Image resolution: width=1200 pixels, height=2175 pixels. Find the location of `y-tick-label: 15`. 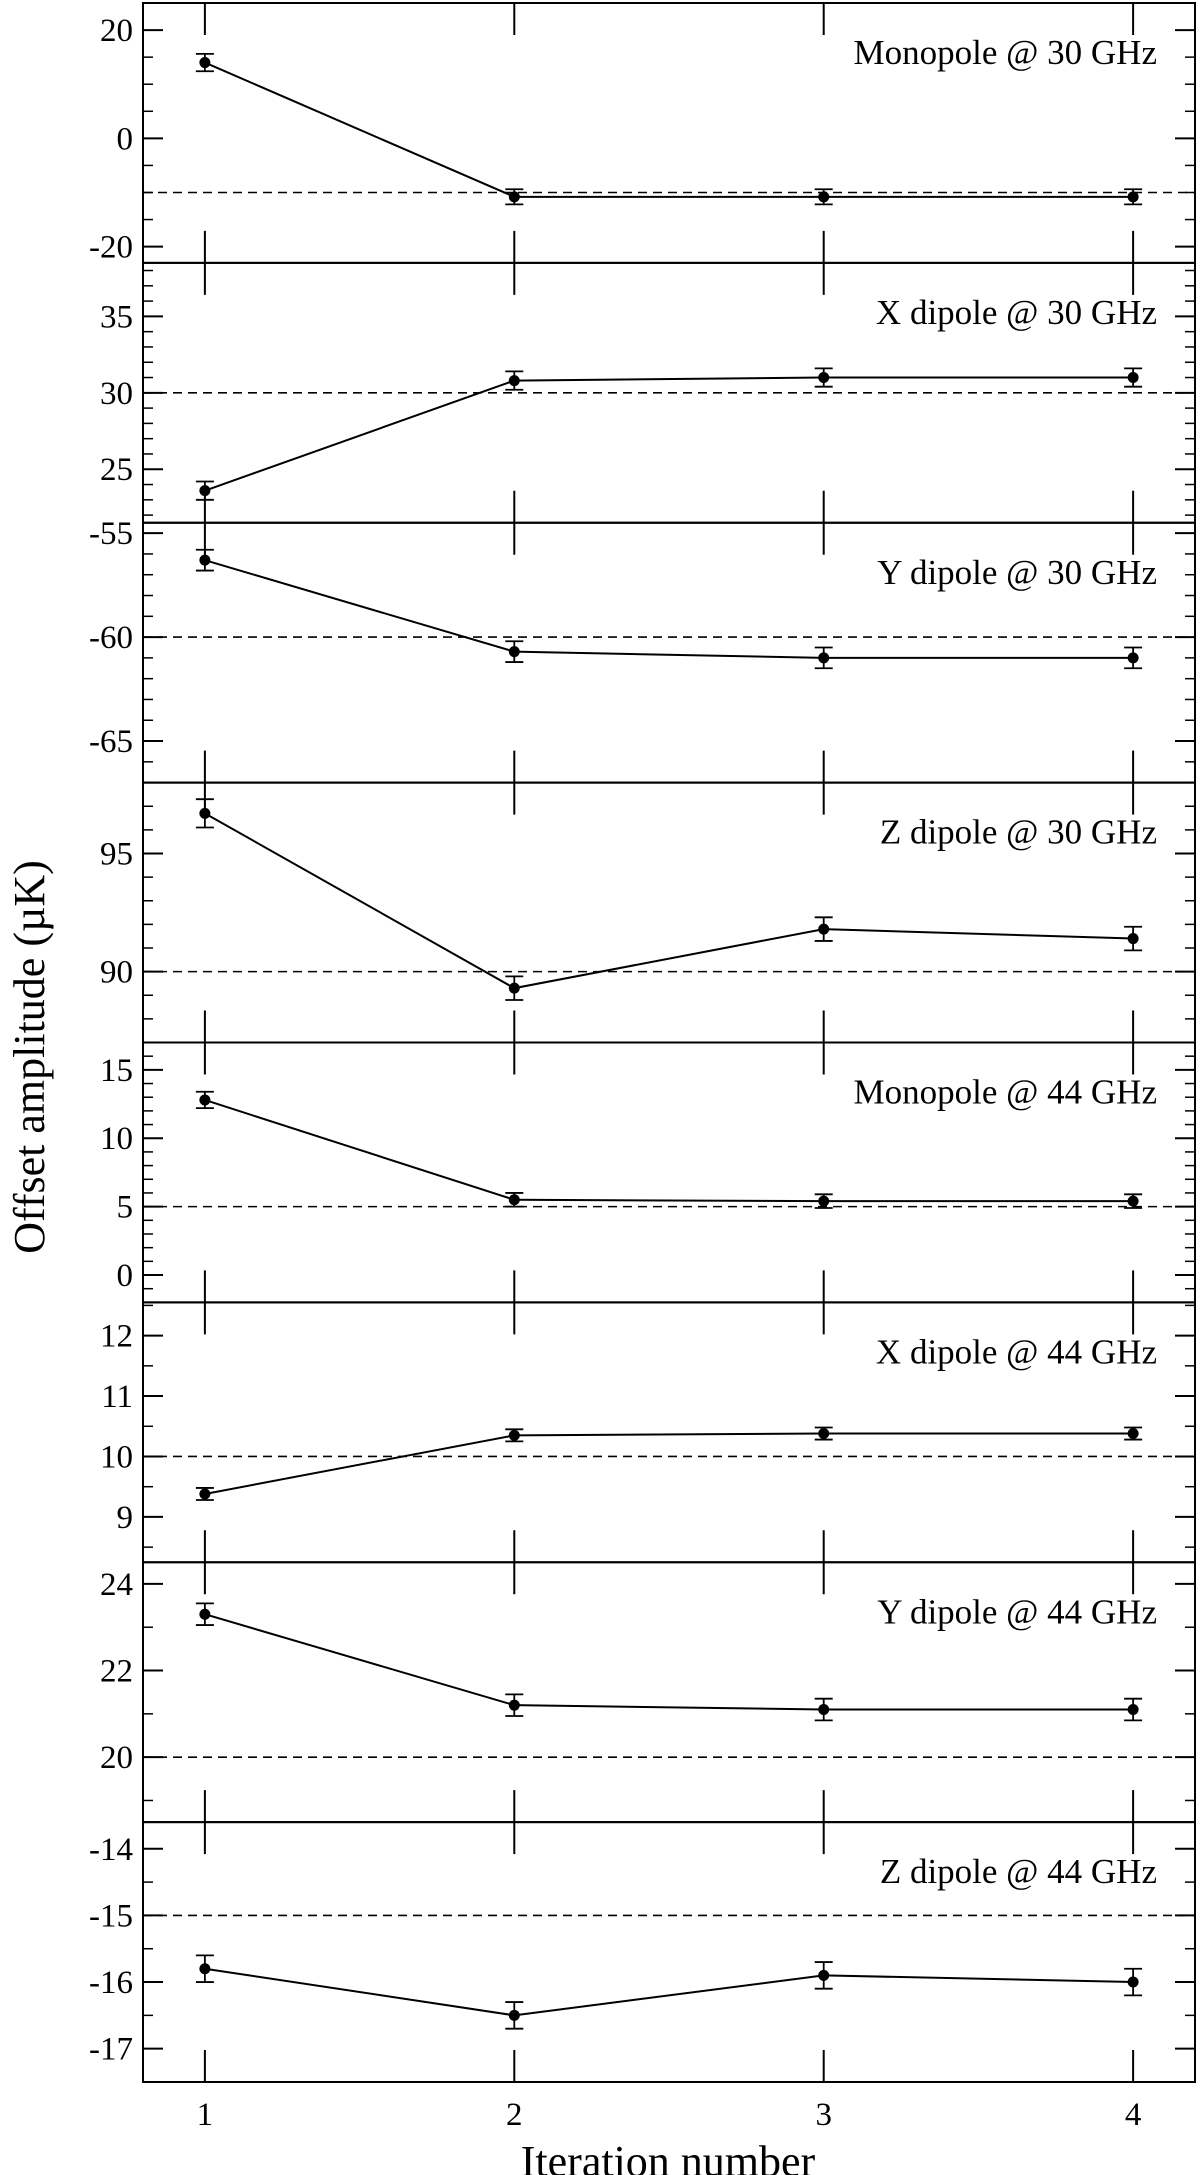

y-tick-label: 15 is located at coordinates (116, 1071).